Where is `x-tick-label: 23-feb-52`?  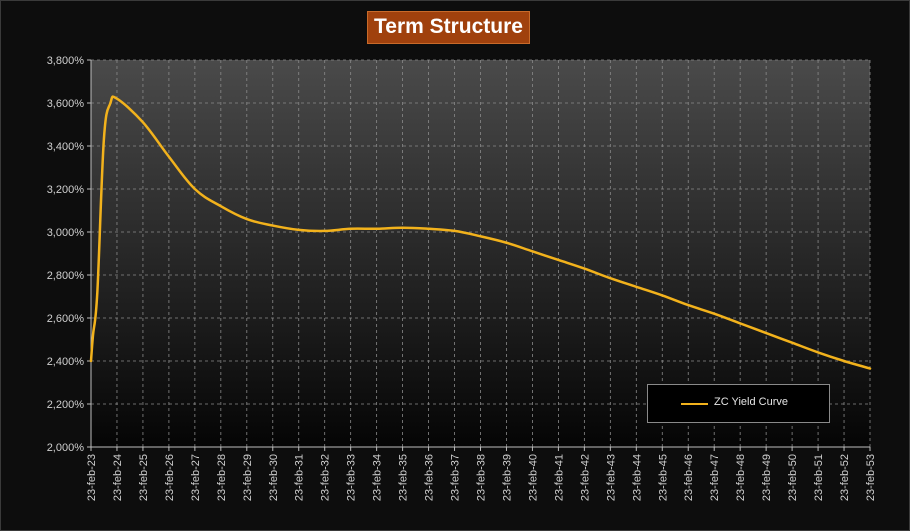 x-tick-label: 23-feb-52 is located at coordinates (845, 477).